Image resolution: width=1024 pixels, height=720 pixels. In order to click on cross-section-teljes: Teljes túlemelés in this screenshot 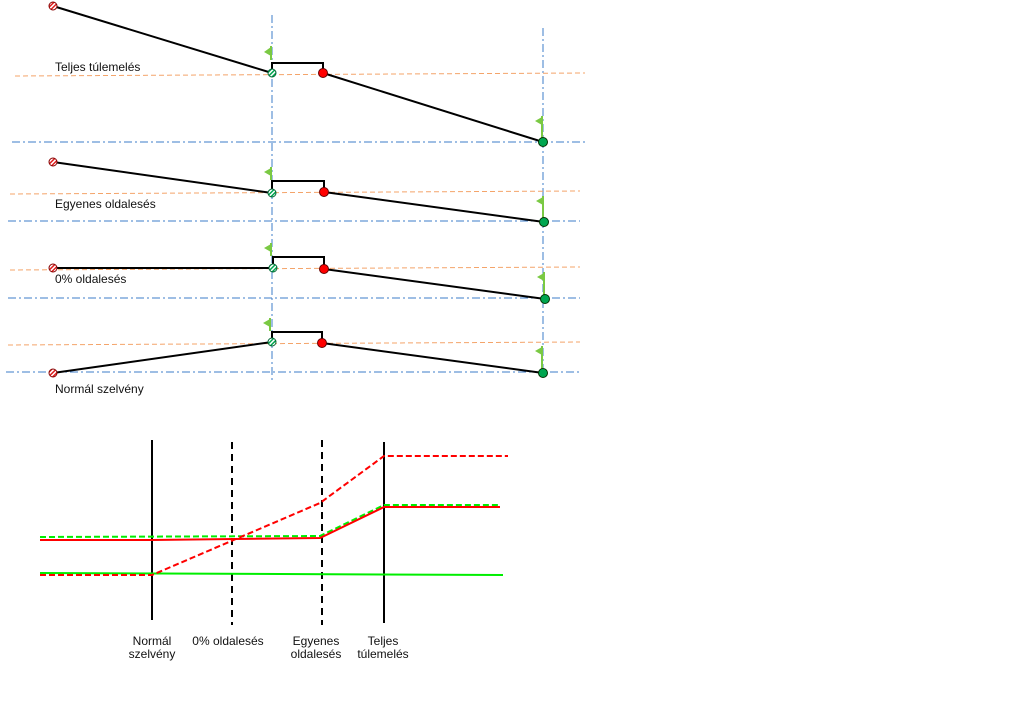, I will do `click(299, 74)`.